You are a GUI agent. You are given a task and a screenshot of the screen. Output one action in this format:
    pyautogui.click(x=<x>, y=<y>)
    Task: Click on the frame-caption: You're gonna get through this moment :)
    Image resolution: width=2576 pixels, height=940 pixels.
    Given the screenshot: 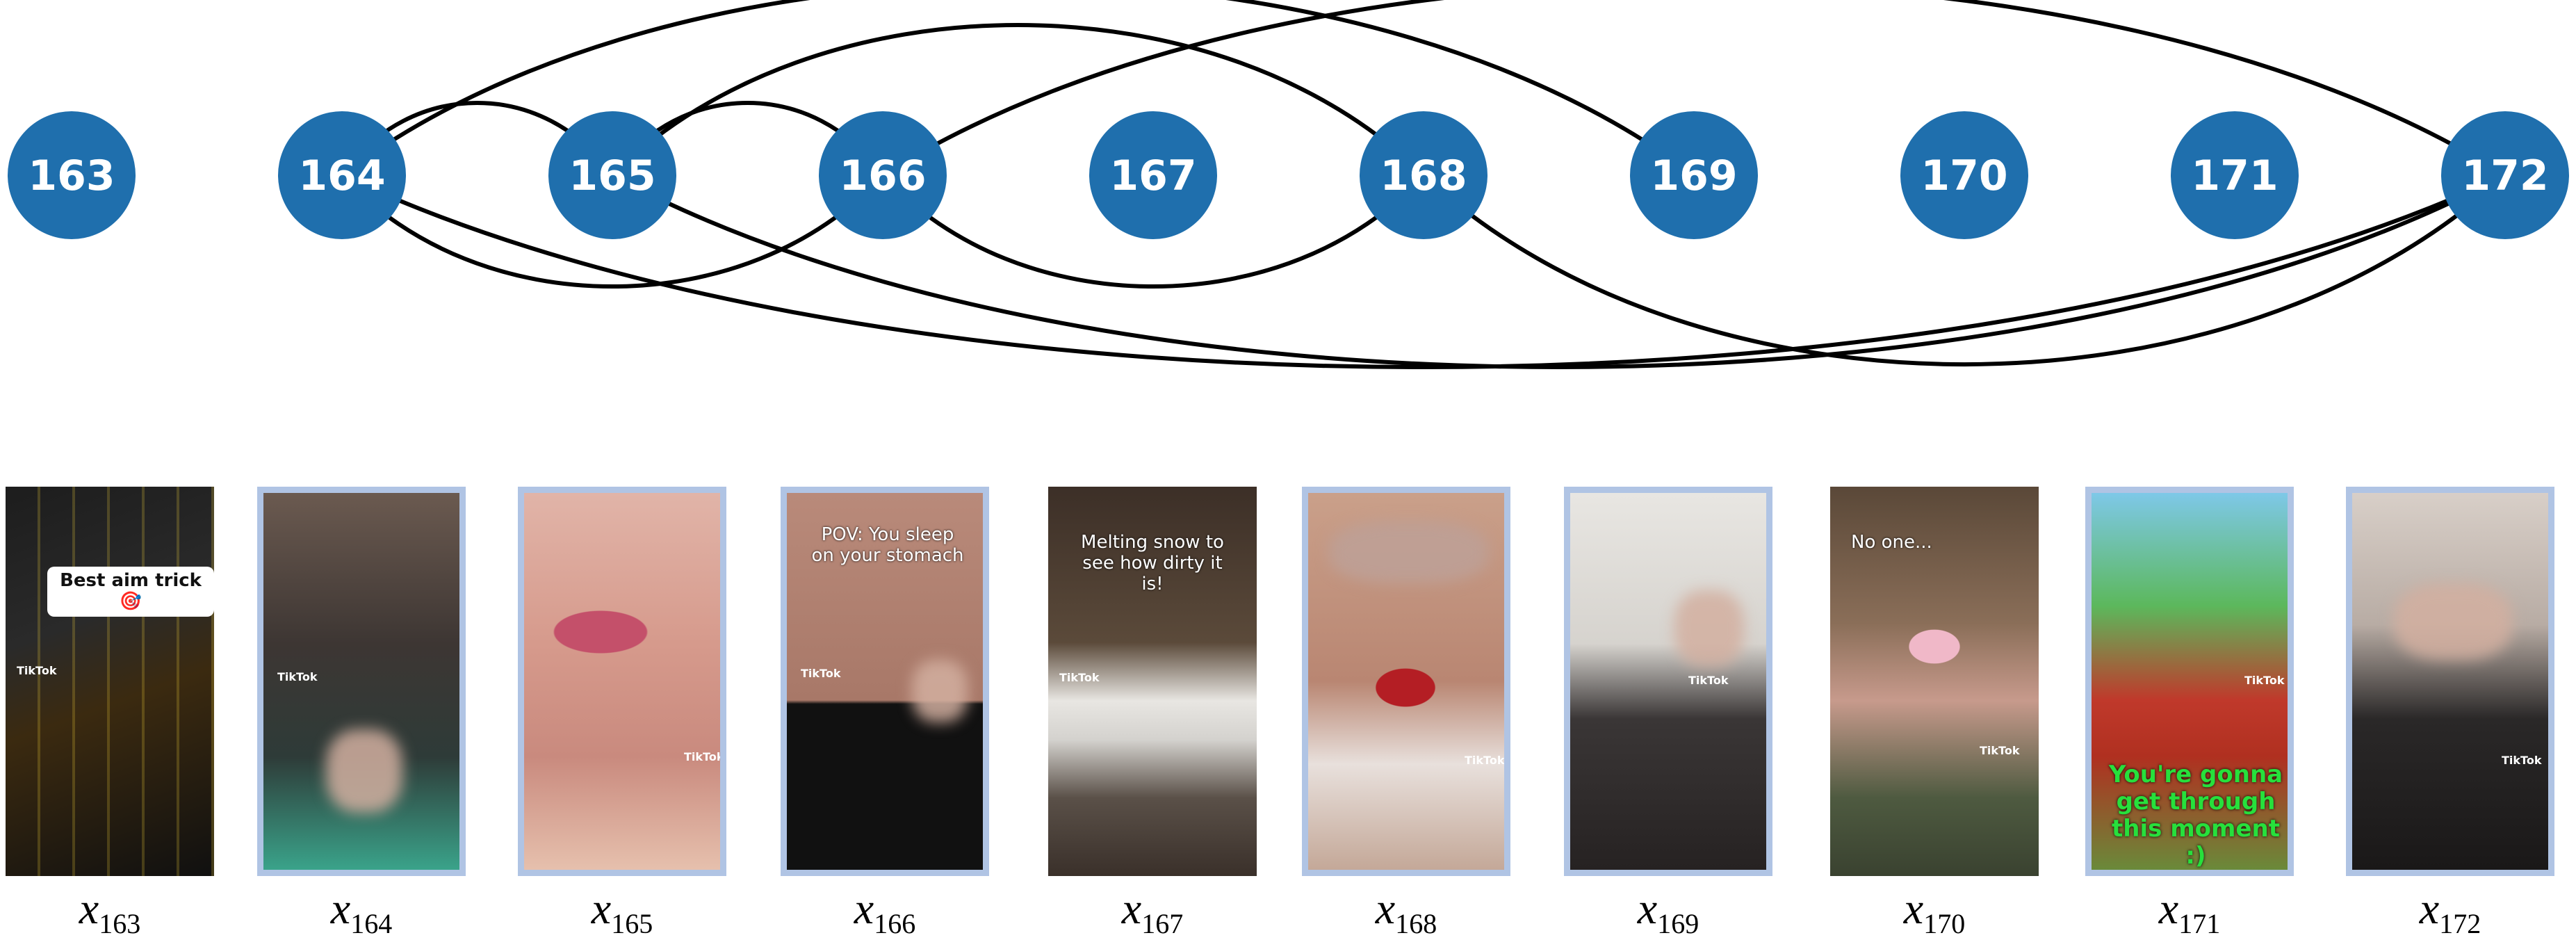 What is the action you would take?
    pyautogui.click(x=2195, y=815)
    